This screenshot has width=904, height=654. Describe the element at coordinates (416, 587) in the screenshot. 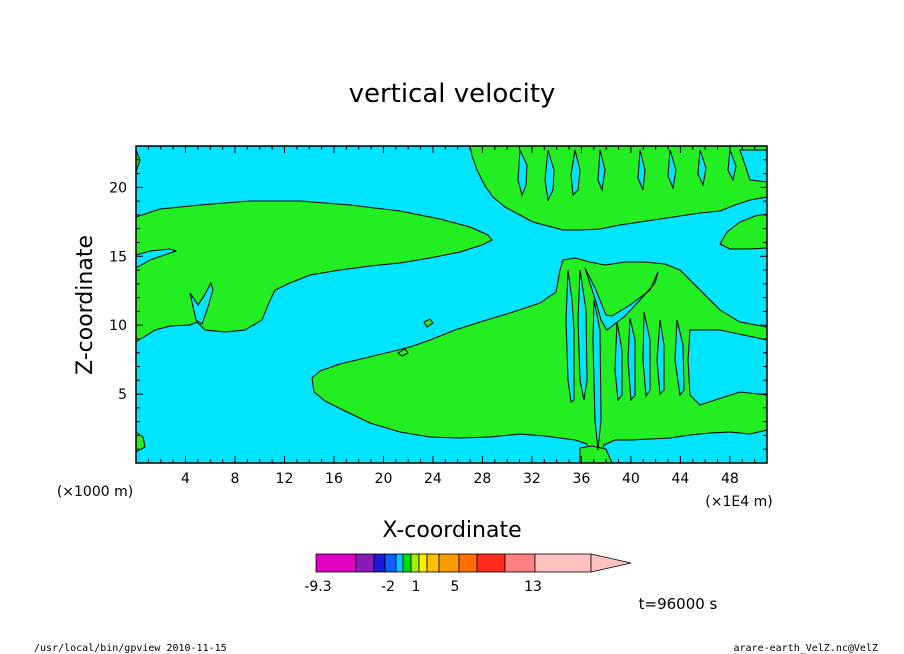

I see `colorbar-label-2: 1` at that location.